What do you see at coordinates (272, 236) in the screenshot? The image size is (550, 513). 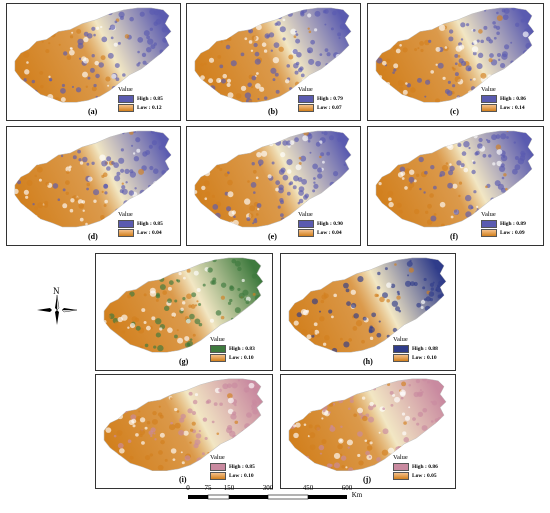 I see `panel-label: (e)` at bounding box center [272, 236].